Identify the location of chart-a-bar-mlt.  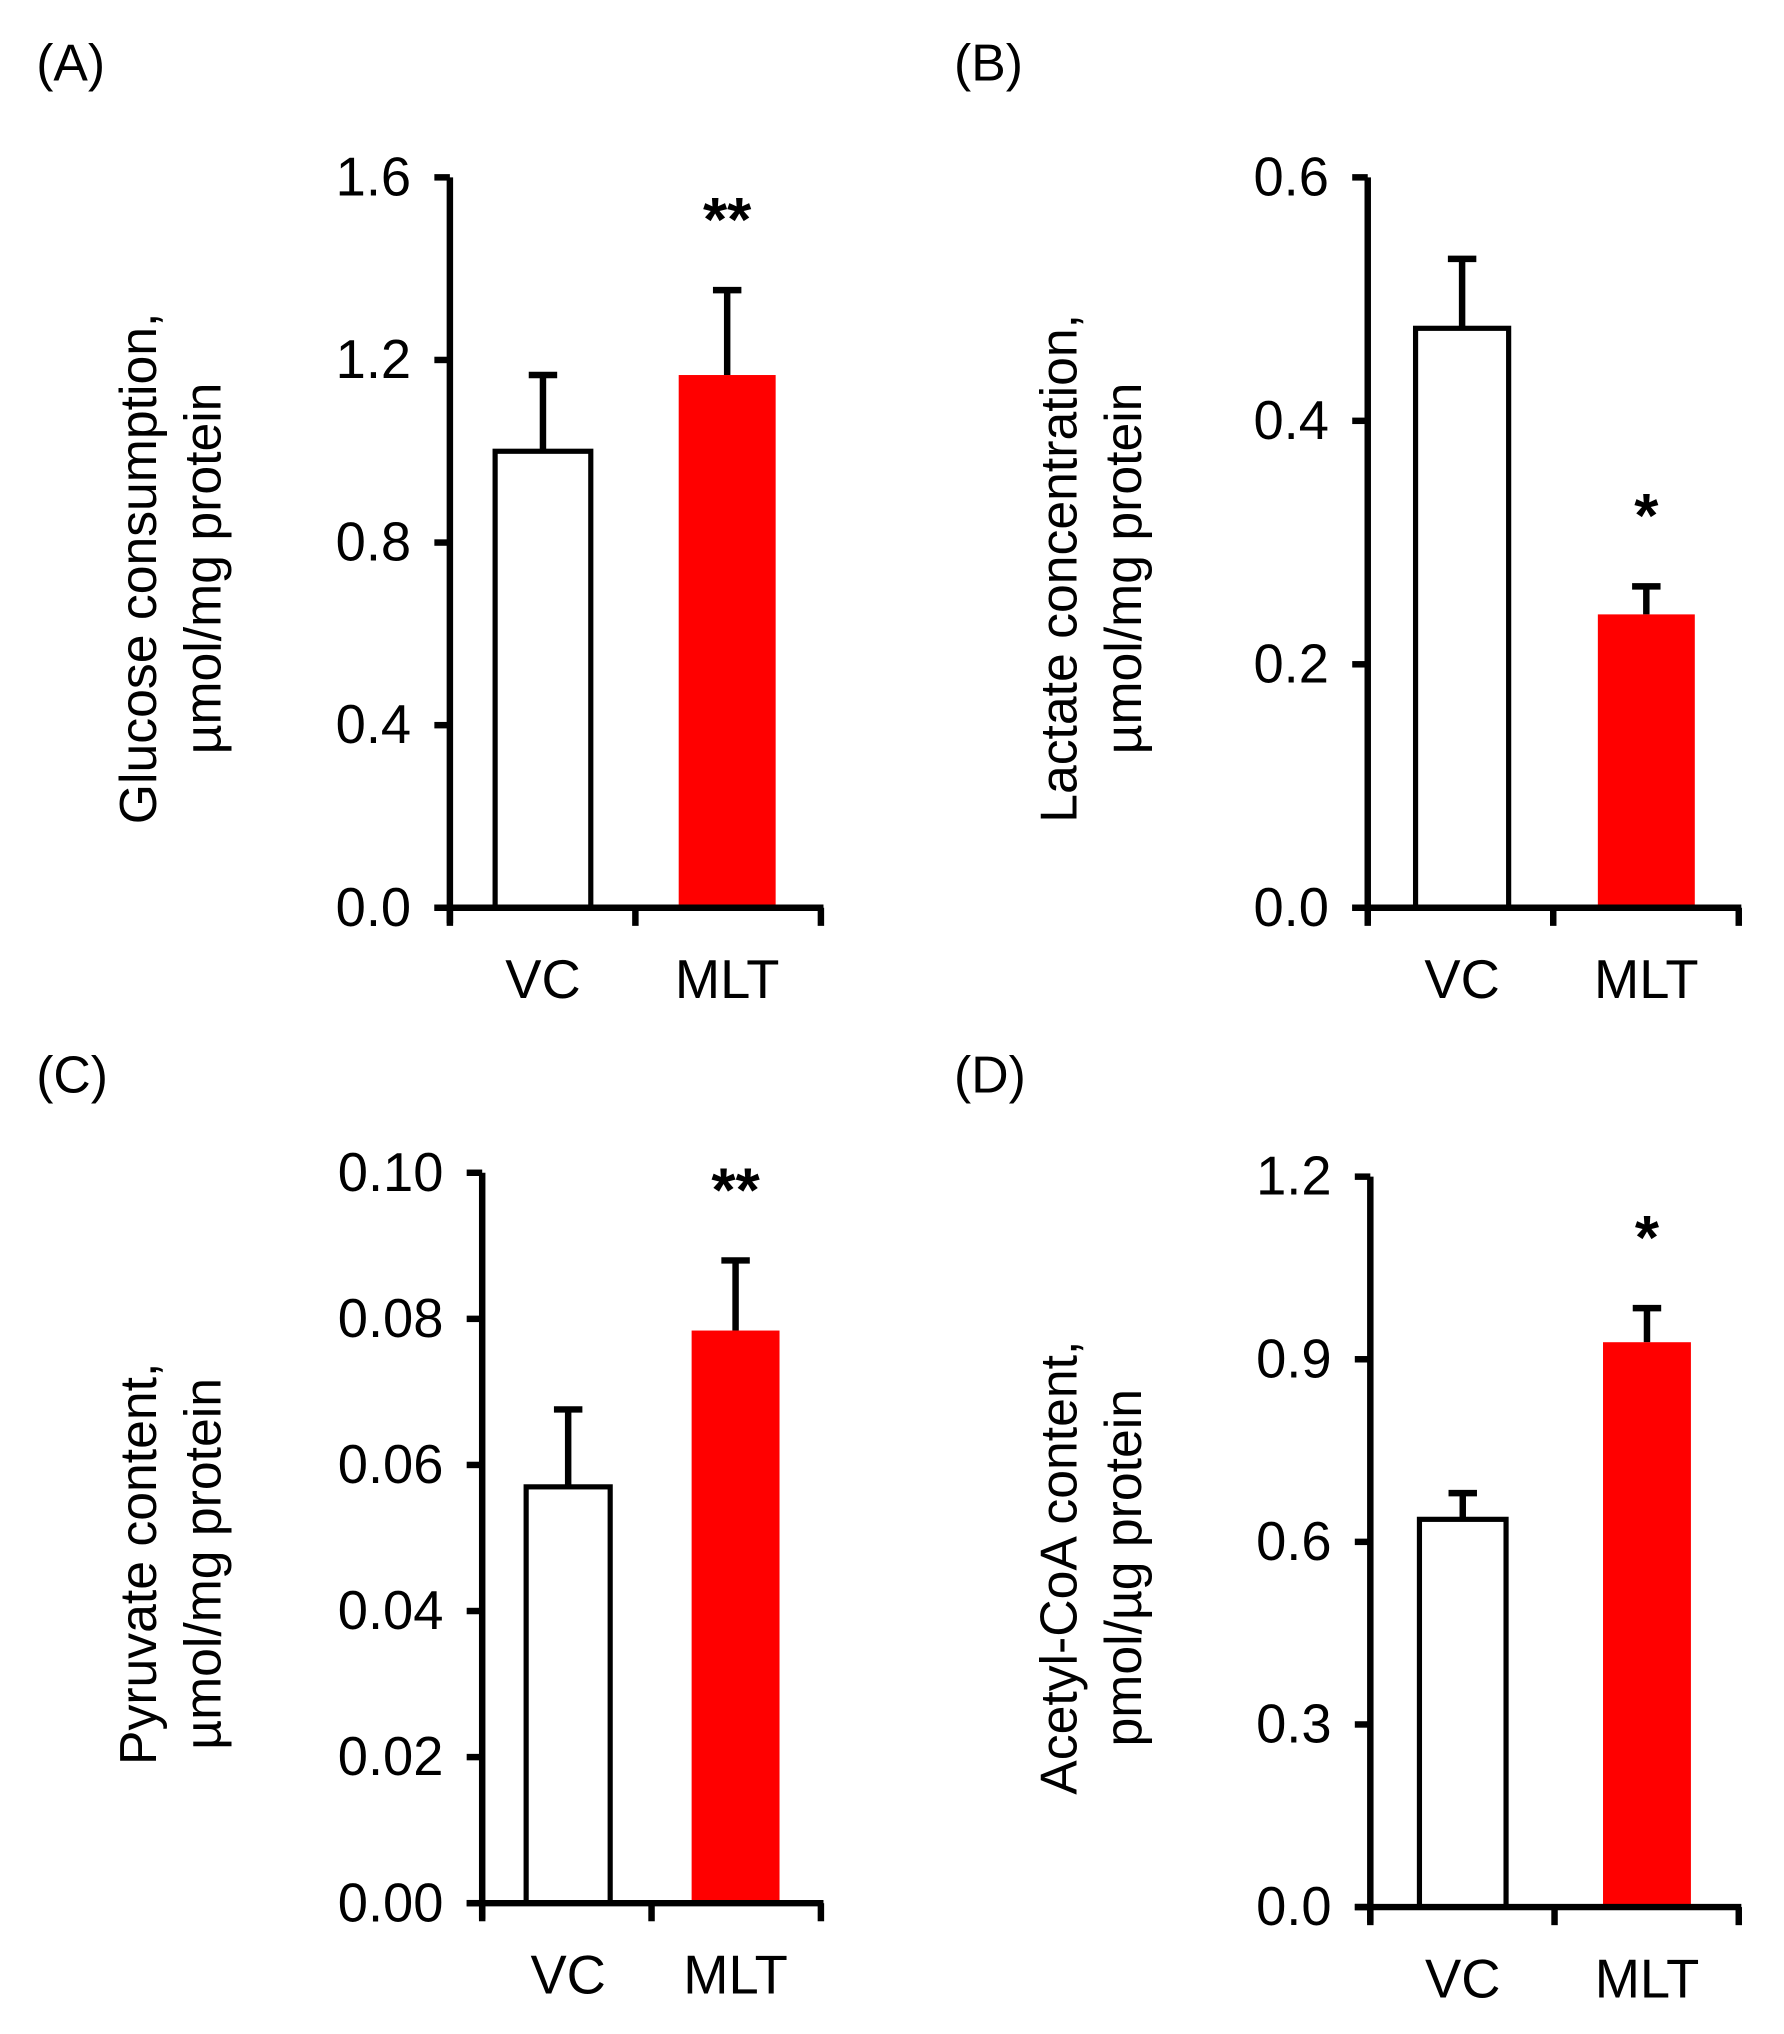
(727, 641).